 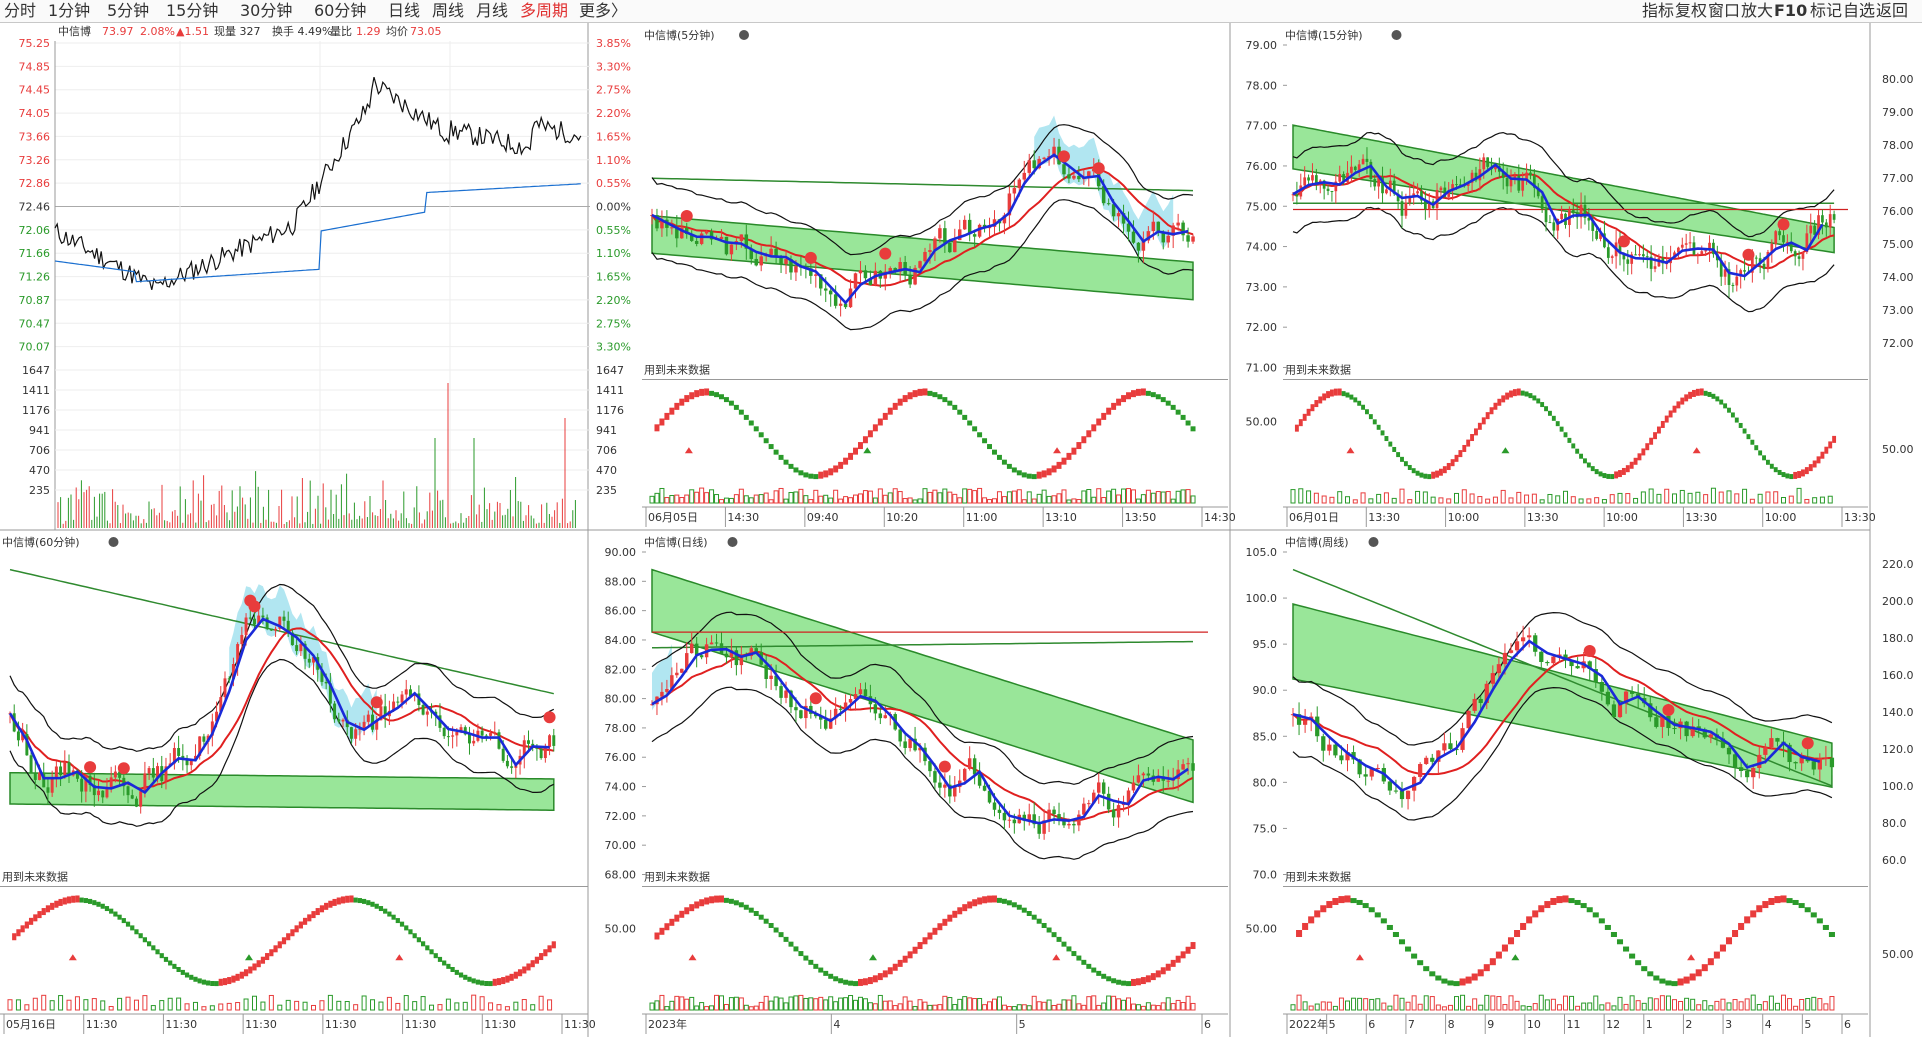 What do you see at coordinates (621, 845) in the screenshot?
I see `y-tick: 70.00` at bounding box center [621, 845].